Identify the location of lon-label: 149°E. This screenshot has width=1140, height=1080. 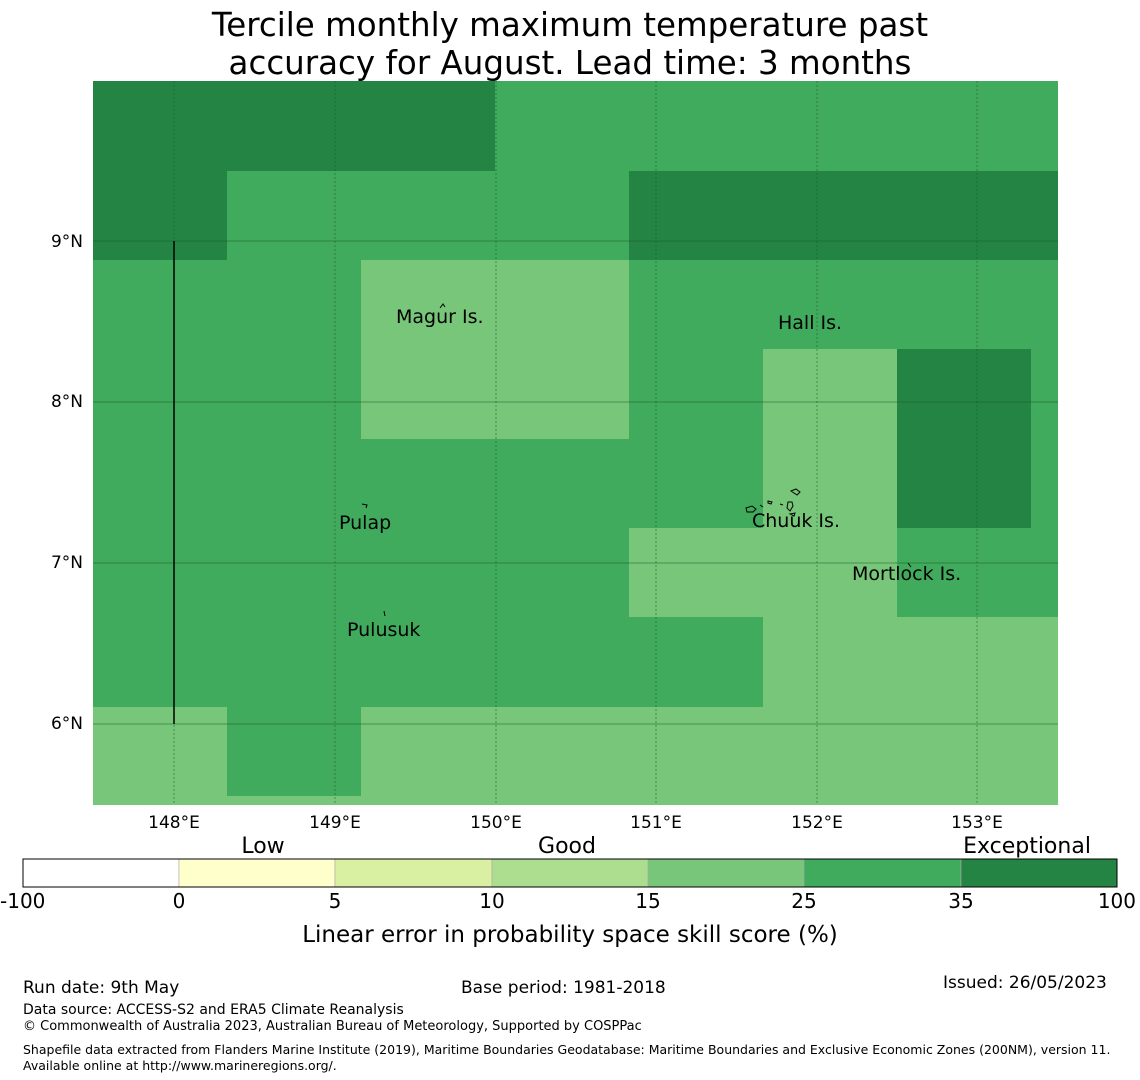
(335, 821).